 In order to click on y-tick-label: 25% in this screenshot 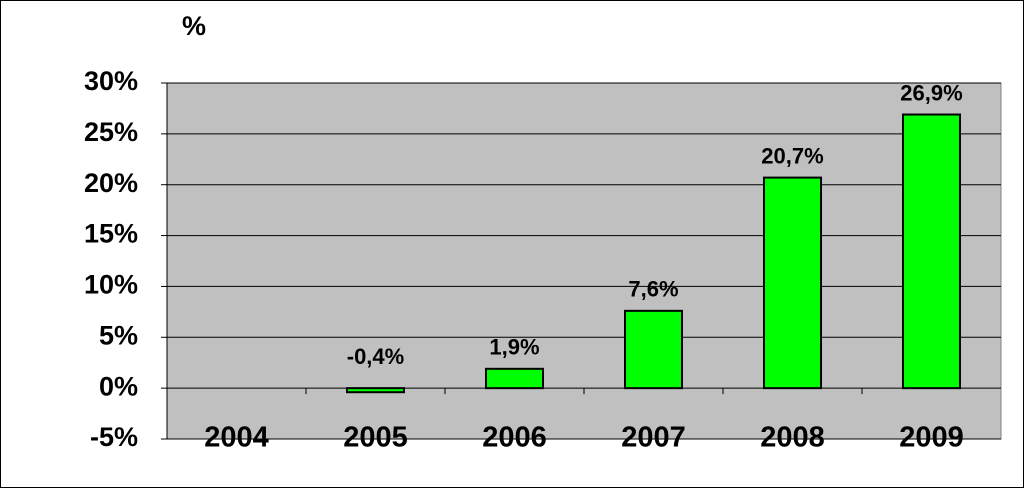, I will do `click(111, 132)`.